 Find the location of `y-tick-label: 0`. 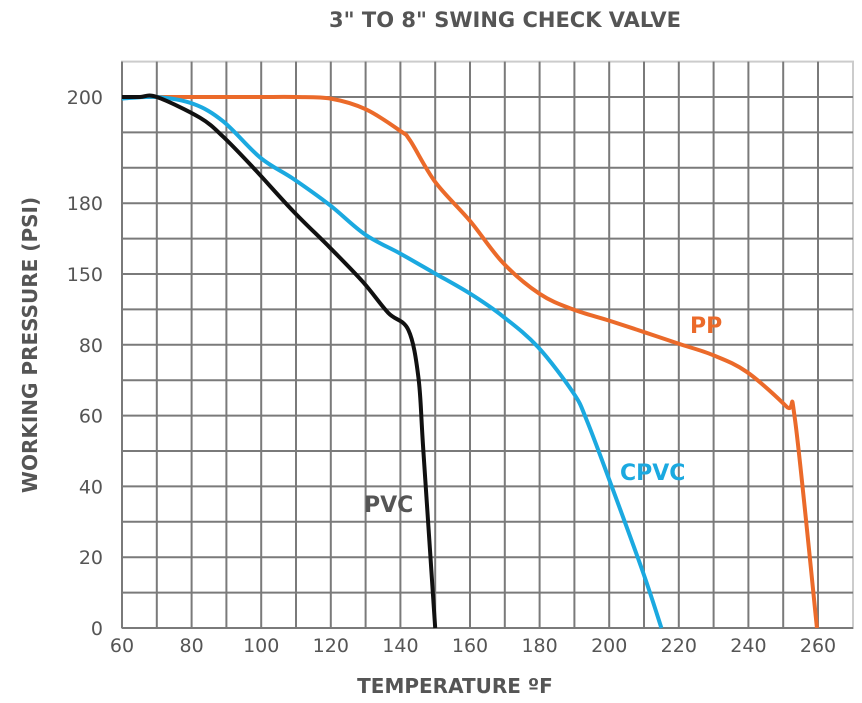

y-tick-label: 0 is located at coordinates (97, 629).